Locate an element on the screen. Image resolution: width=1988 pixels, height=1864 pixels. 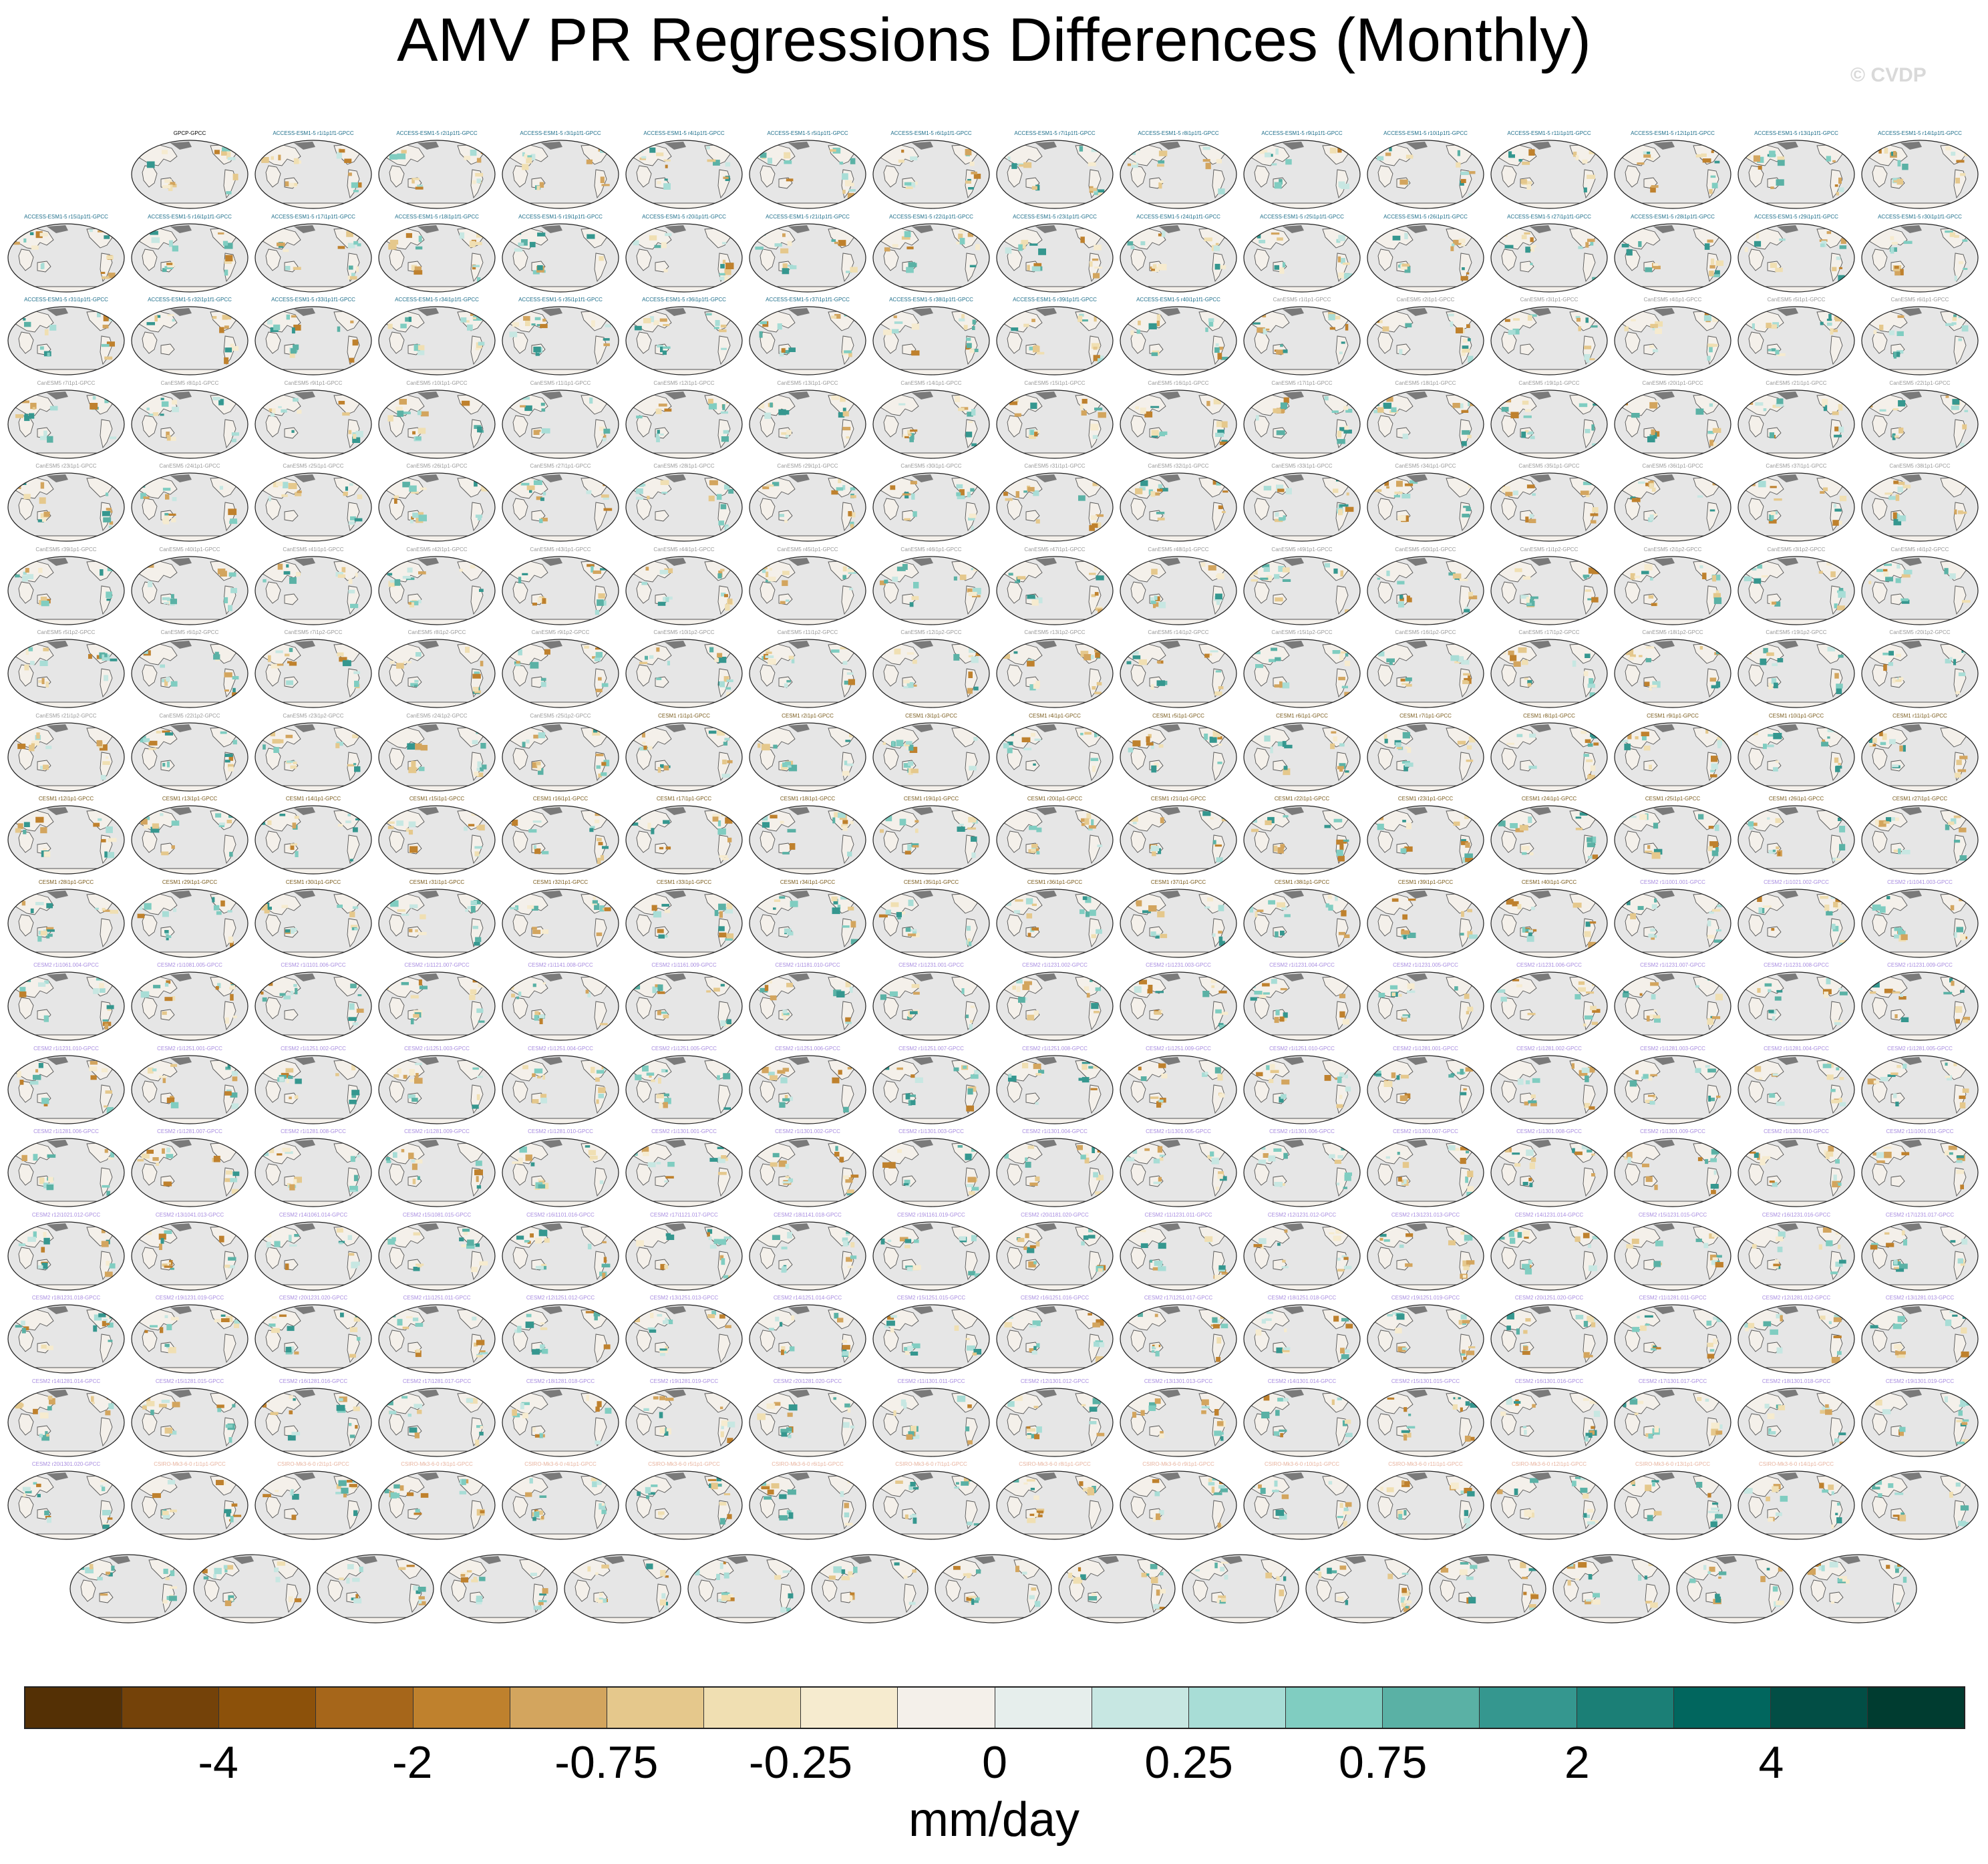
map-panel: ACCESS-ESM1-5 r29i1p1f1-GPCC is located at coordinates (1796, 253).